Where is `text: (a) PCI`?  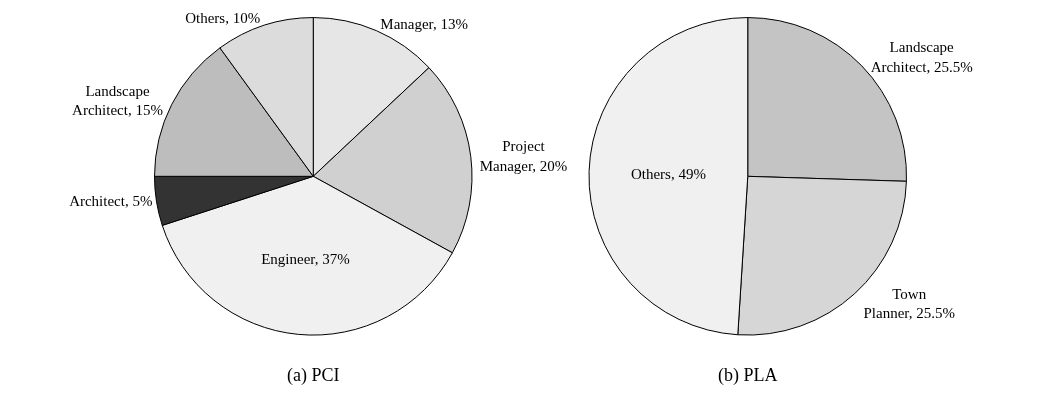 text: (a) PCI is located at coordinates (313, 375).